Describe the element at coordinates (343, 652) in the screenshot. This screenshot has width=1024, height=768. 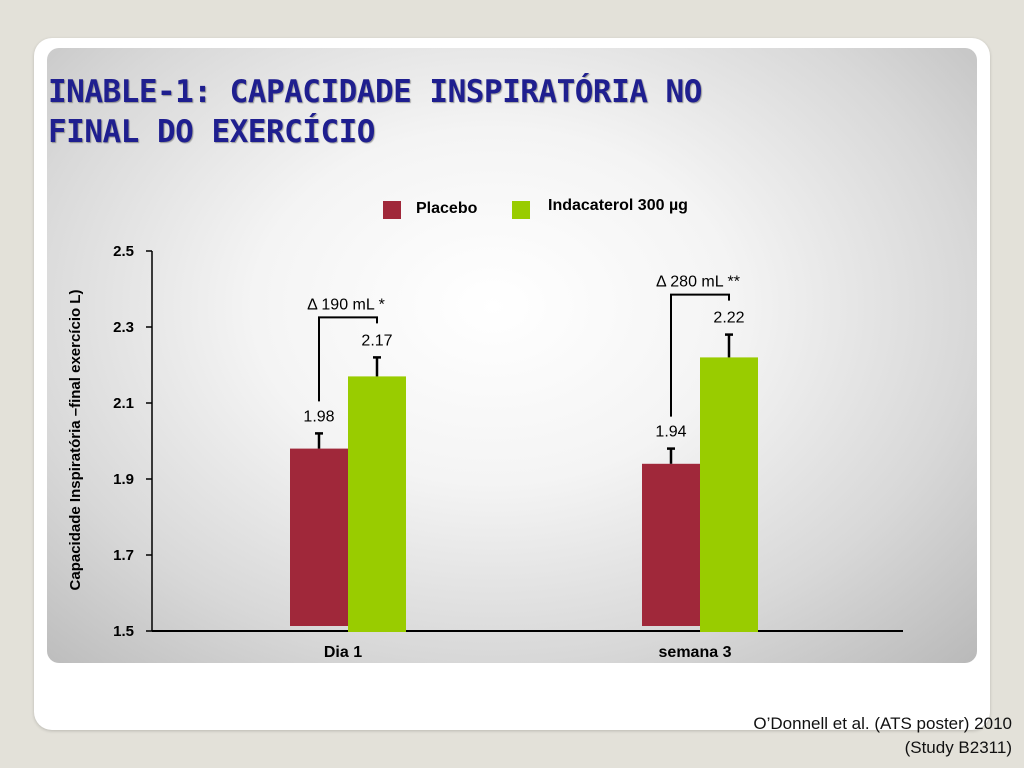
I see `x-category-label: Dia 1` at that location.